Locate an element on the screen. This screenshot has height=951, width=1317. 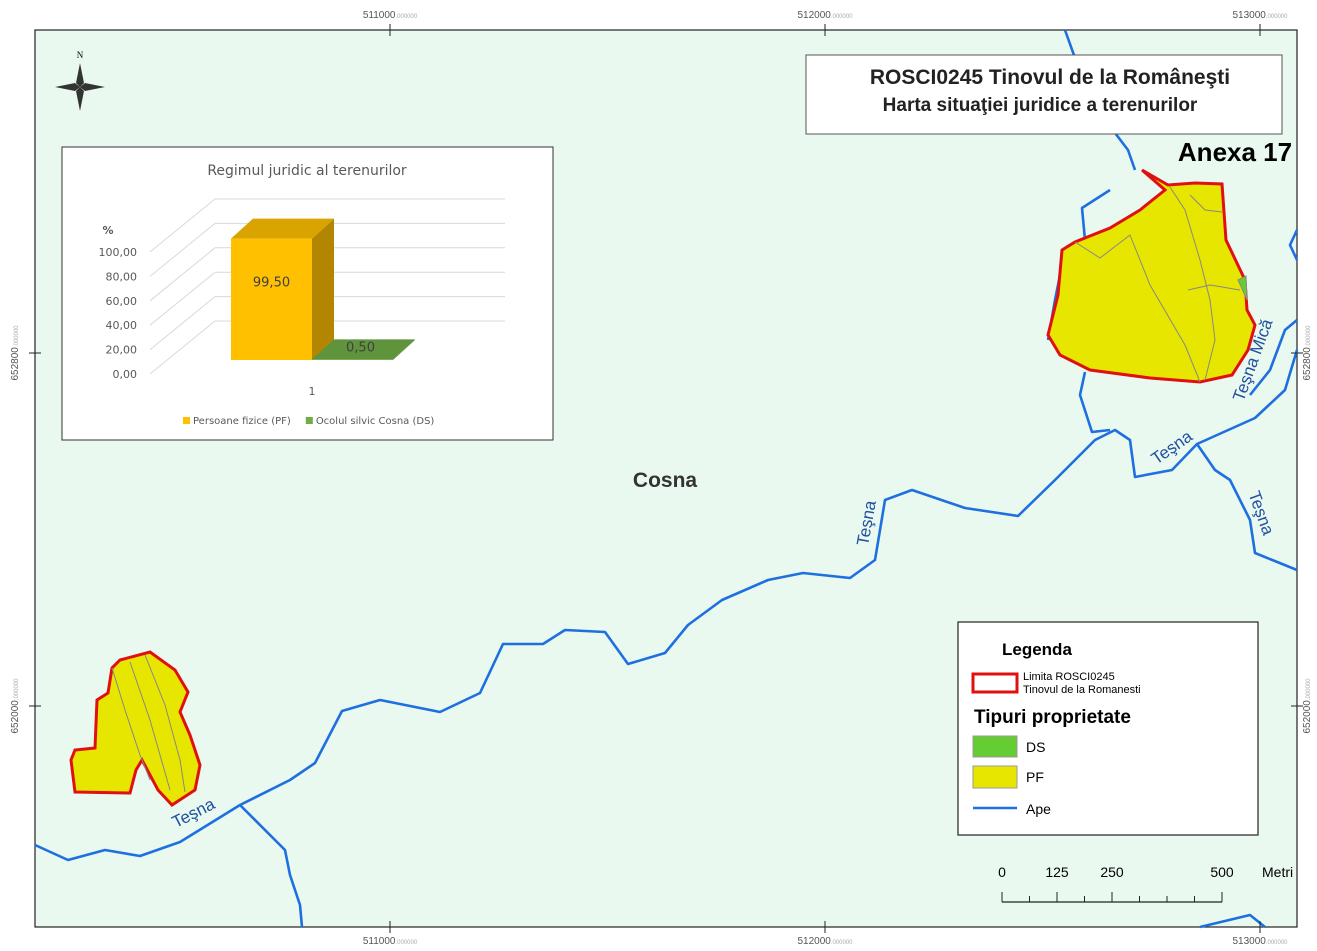
y-tick-label: 40,00 is located at coordinates (122, 325).